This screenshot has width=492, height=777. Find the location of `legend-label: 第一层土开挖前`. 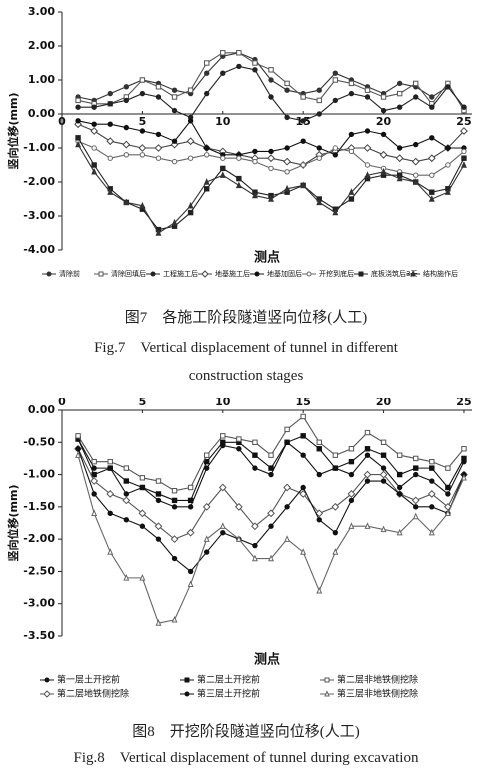

legend-label: 第一层土开挖前 is located at coordinates (88, 680).